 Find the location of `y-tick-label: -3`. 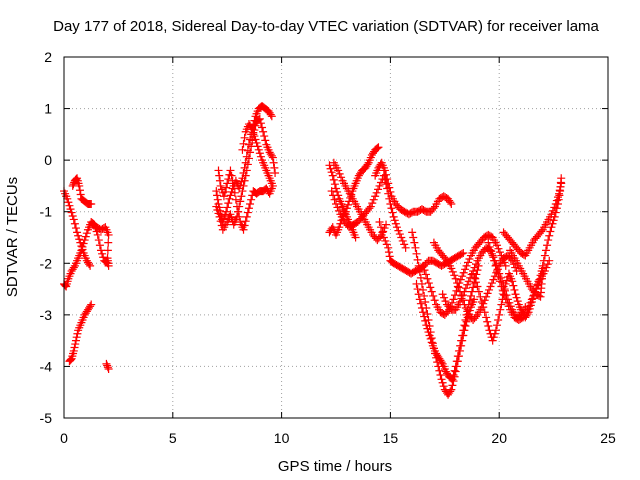

y-tick-label: -3 is located at coordinates (46, 315).